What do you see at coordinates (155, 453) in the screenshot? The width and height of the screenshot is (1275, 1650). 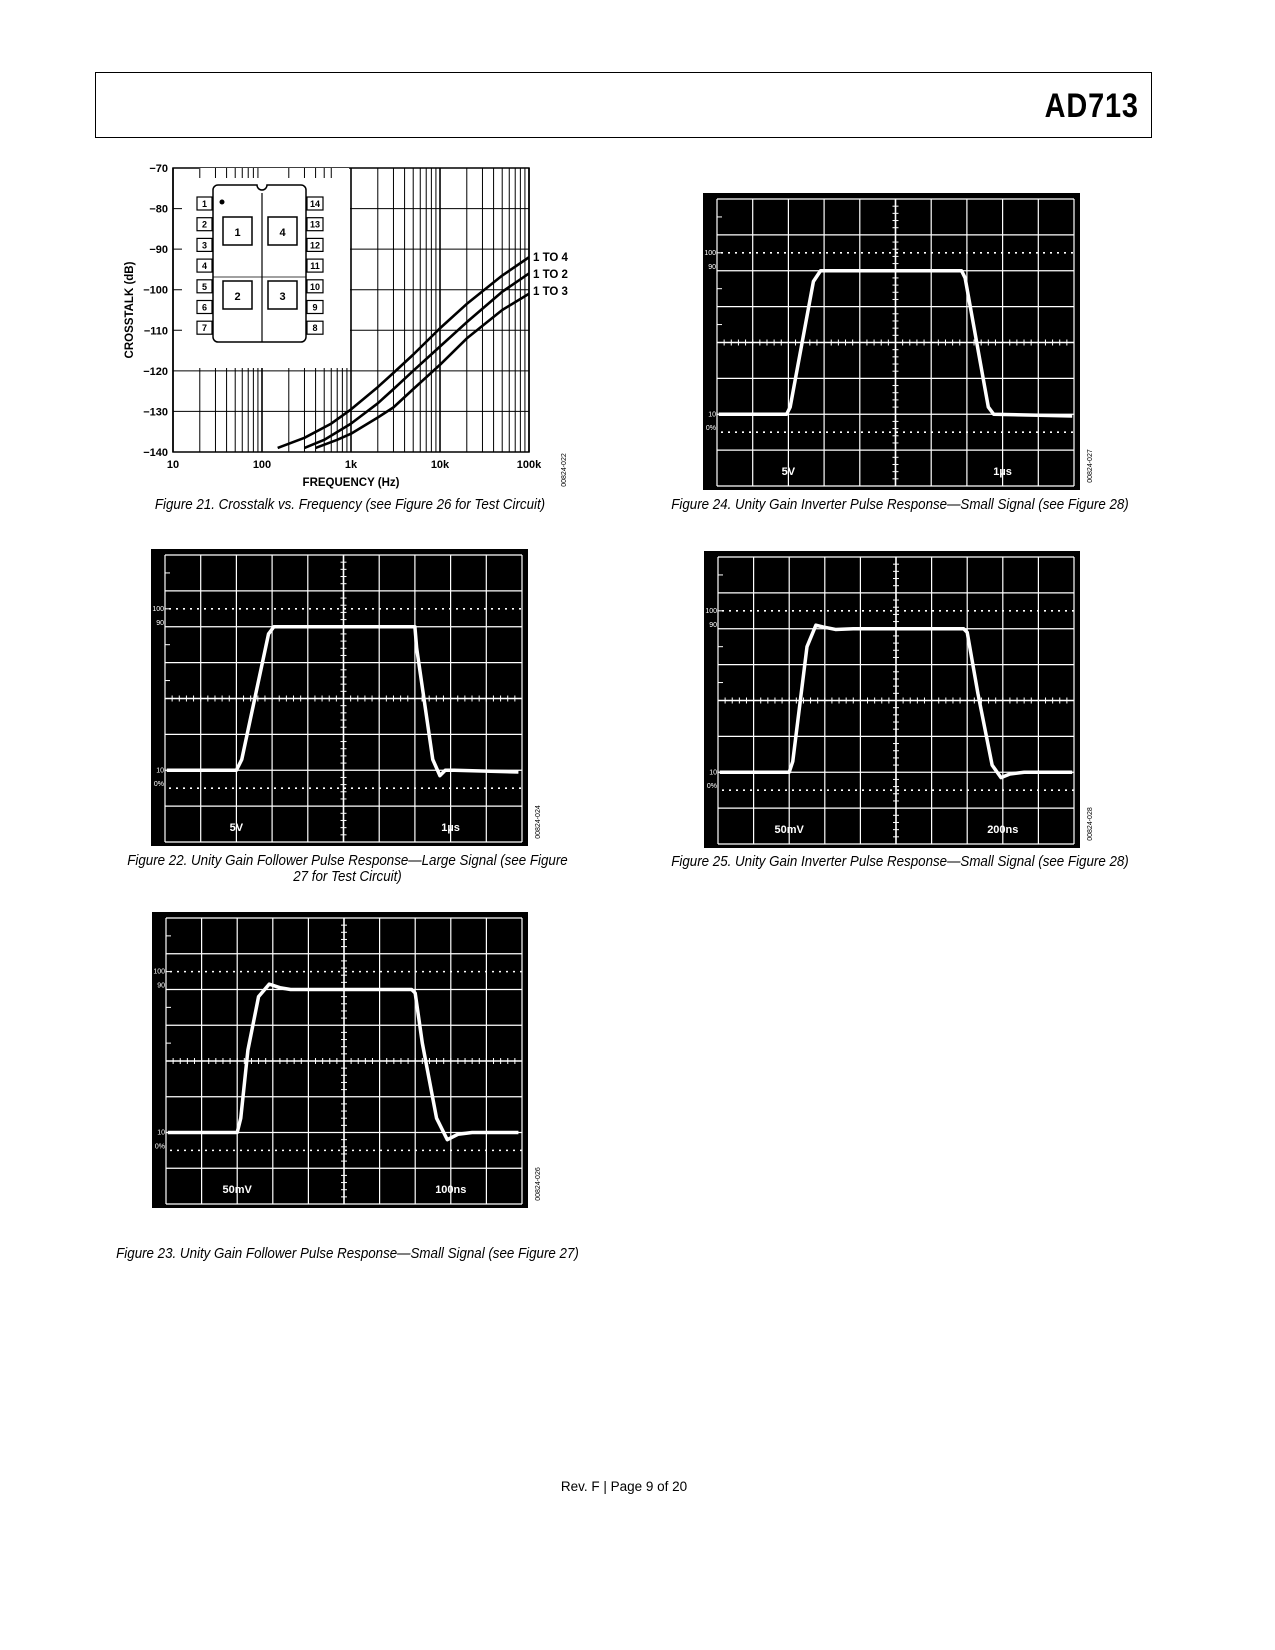 I see `y-tick-label: −140` at bounding box center [155, 453].